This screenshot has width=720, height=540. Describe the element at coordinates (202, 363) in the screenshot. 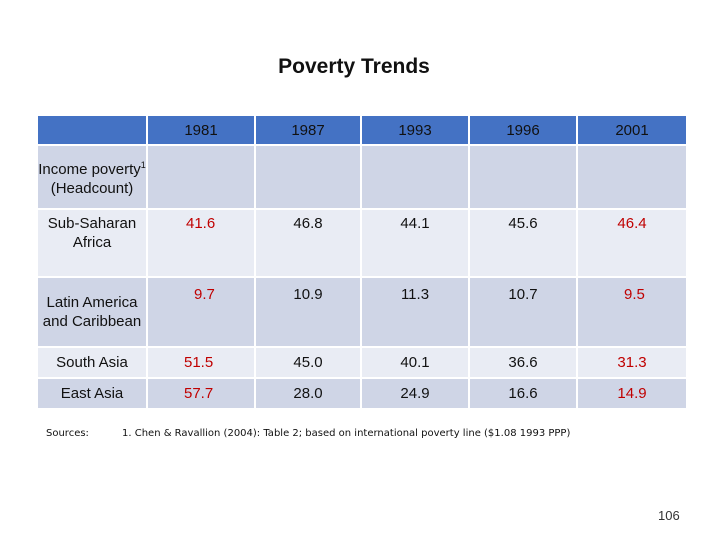

I see `table-cell: 51.5` at that location.